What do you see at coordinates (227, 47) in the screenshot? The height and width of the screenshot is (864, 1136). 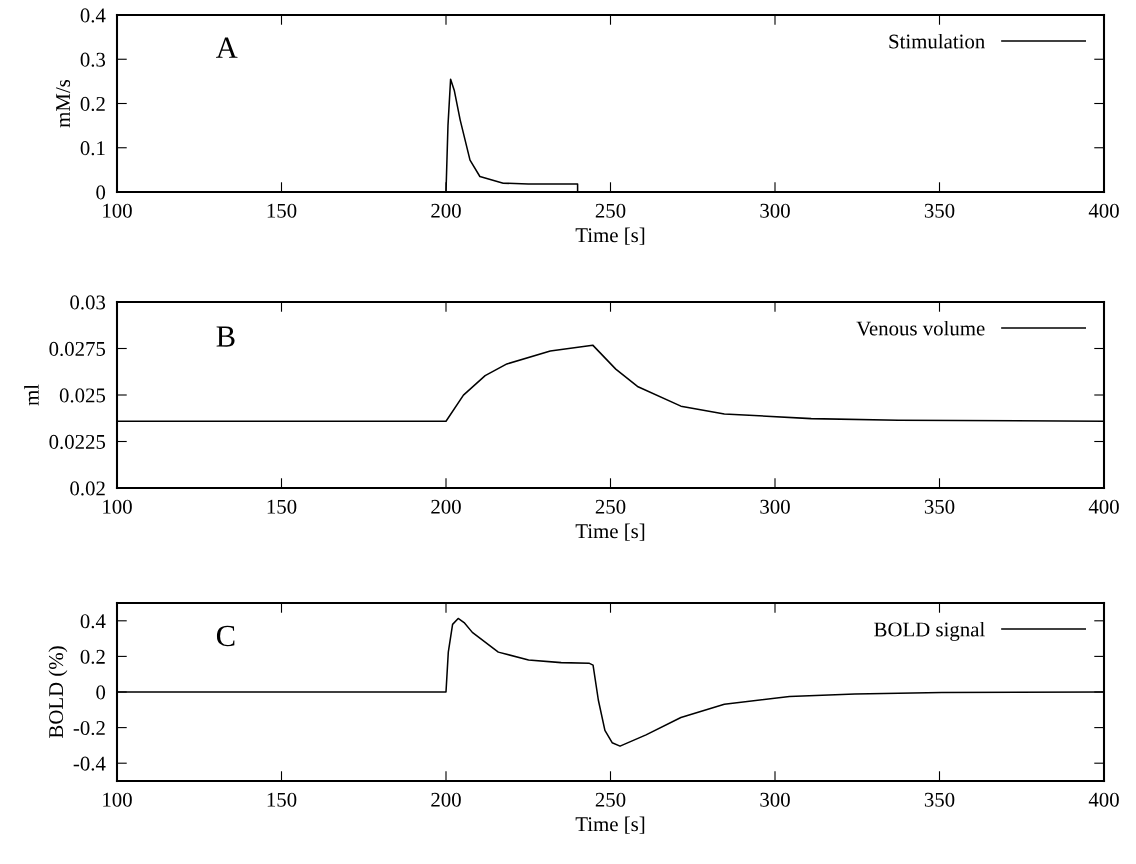 I see `annotation: A` at bounding box center [227, 47].